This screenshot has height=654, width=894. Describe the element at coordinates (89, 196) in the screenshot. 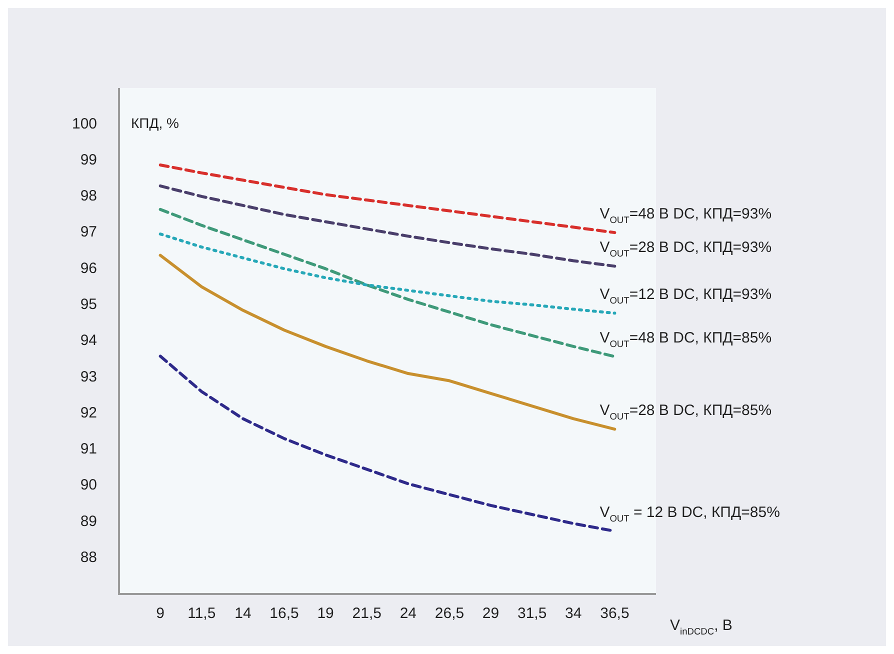

I see `y-tick-label: 98` at that location.